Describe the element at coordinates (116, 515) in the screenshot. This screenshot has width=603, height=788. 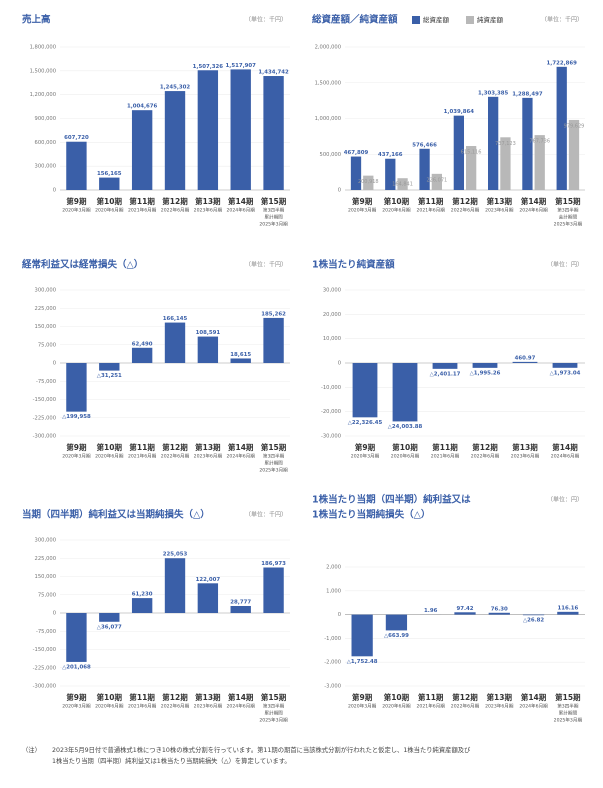
I see `chart-title: 当期（四半期）純利益又は当期純損失（△）` at that location.